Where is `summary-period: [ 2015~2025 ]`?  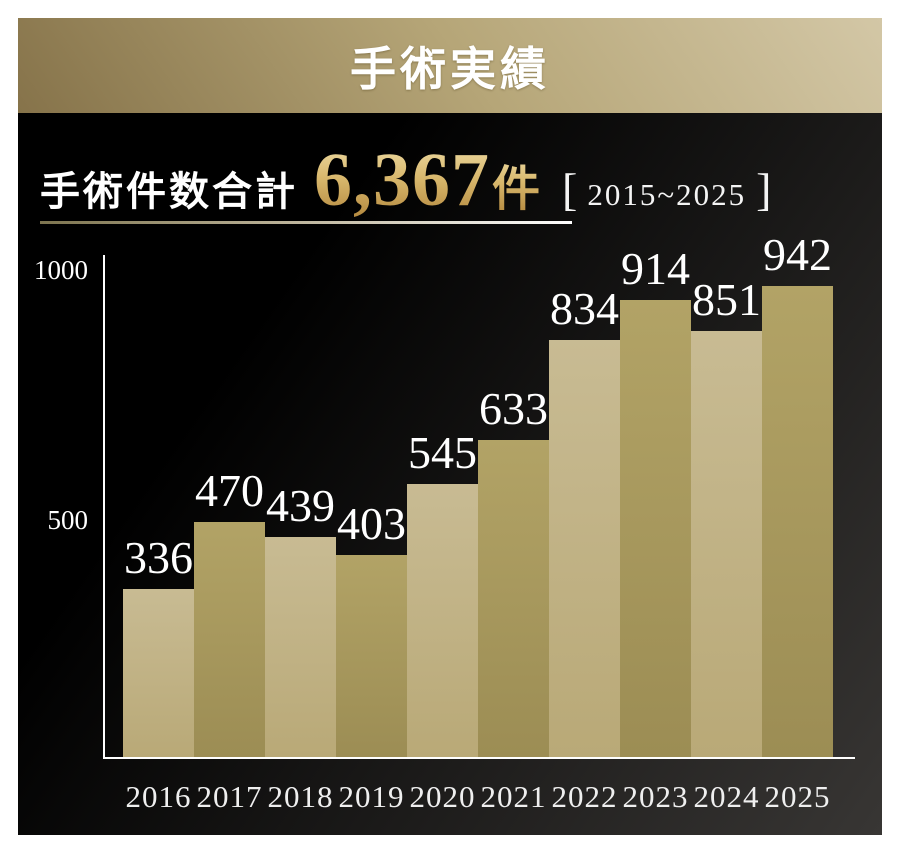 summary-period: [ 2015~2025 ] is located at coordinates (666, 189).